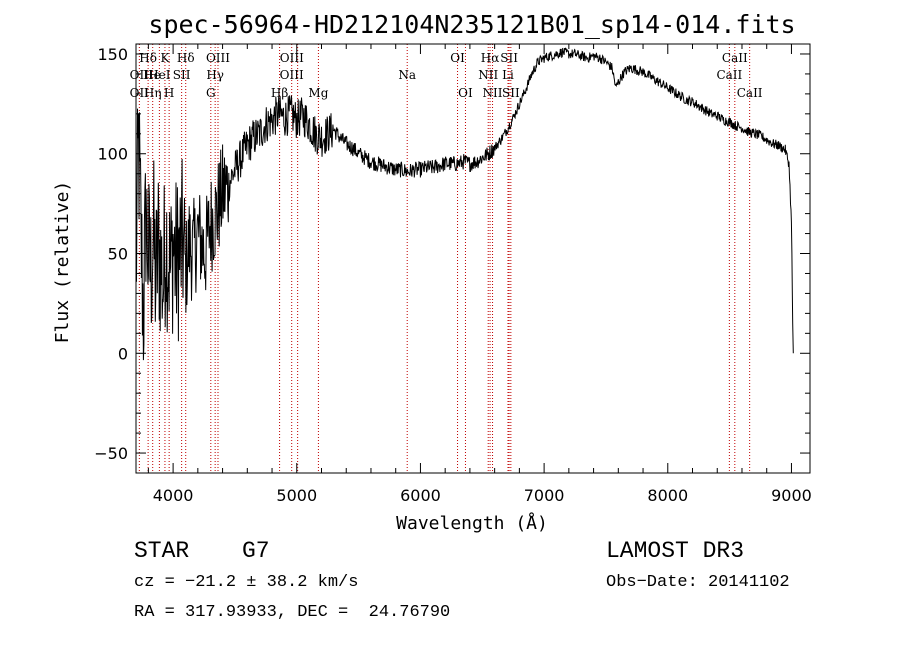 Image resolution: width=900 pixels, height=649 pixels. I want to click on survey-name: LAMOST DR3, so click(675, 551).